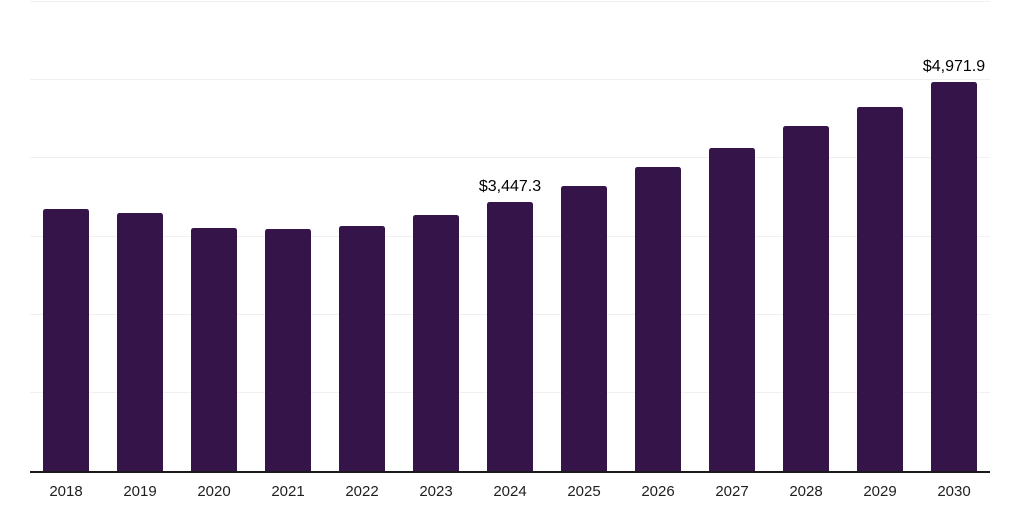 The image size is (1024, 512). I want to click on x-tick-label-2019: 2019, so click(140, 491).